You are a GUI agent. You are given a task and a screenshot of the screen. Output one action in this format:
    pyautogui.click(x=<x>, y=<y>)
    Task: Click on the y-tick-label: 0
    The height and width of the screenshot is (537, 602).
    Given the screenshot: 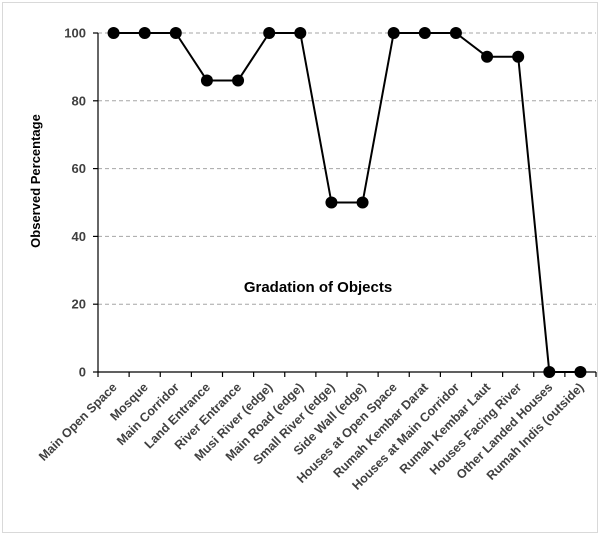 What is the action you would take?
    pyautogui.click(x=82, y=372)
    